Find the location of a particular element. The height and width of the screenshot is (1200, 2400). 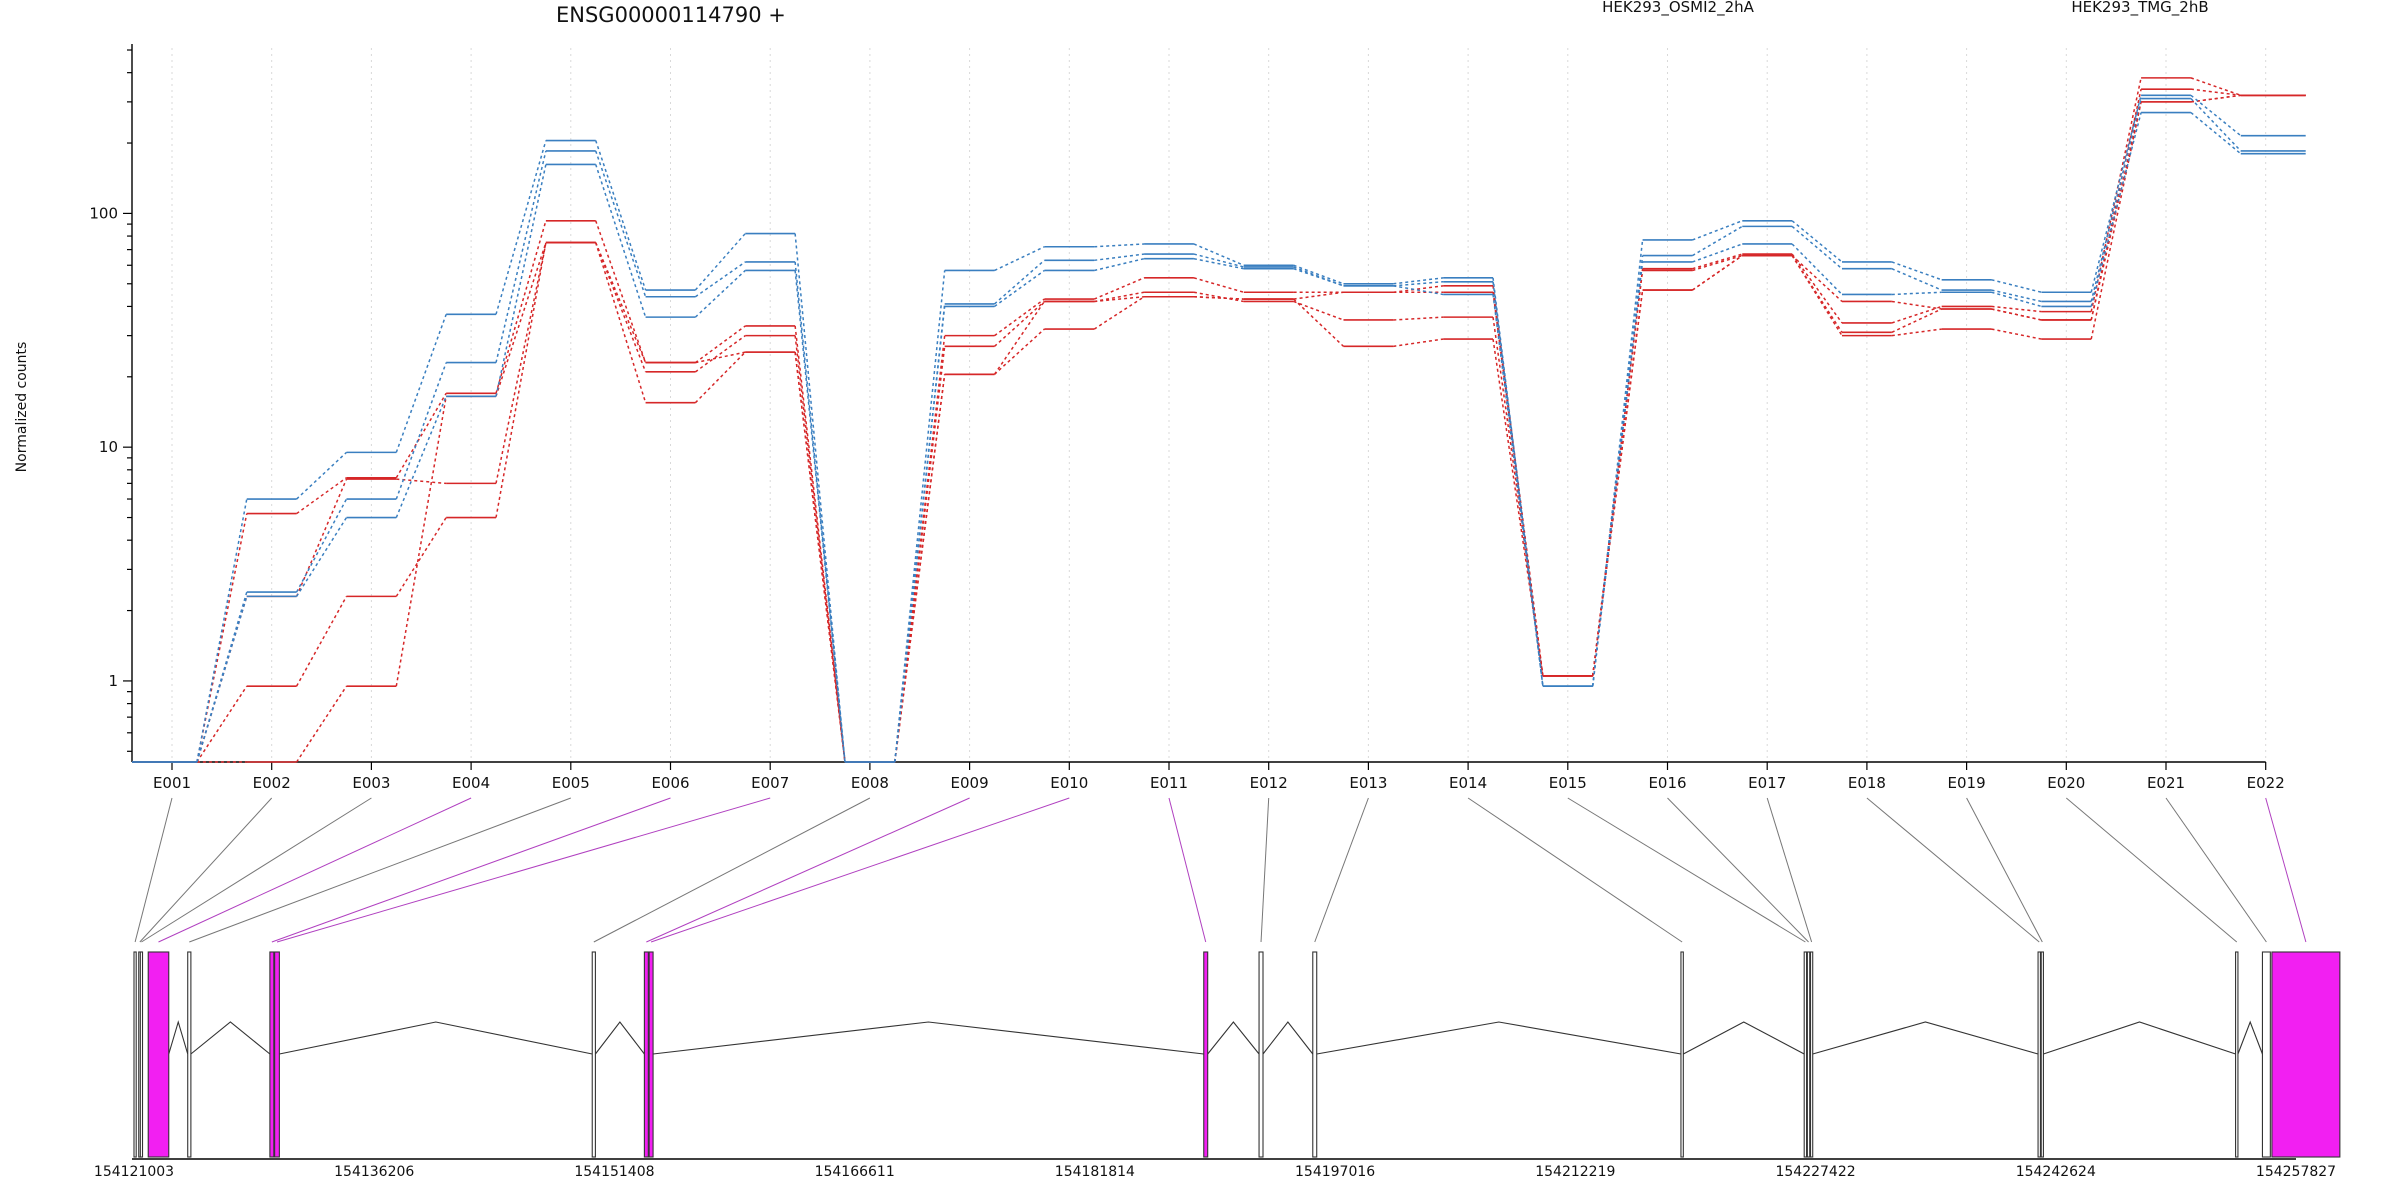

x-tick-label-E014: E014 is located at coordinates (1468, 783).